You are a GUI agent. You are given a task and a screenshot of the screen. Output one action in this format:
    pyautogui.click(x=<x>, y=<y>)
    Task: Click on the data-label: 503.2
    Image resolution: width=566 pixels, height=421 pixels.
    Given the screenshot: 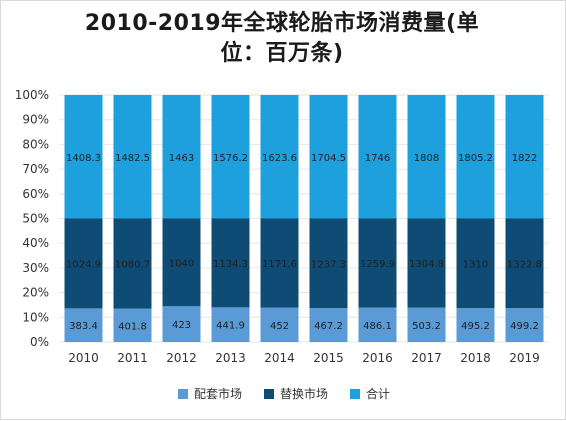 What is the action you would take?
    pyautogui.click(x=426, y=326)
    